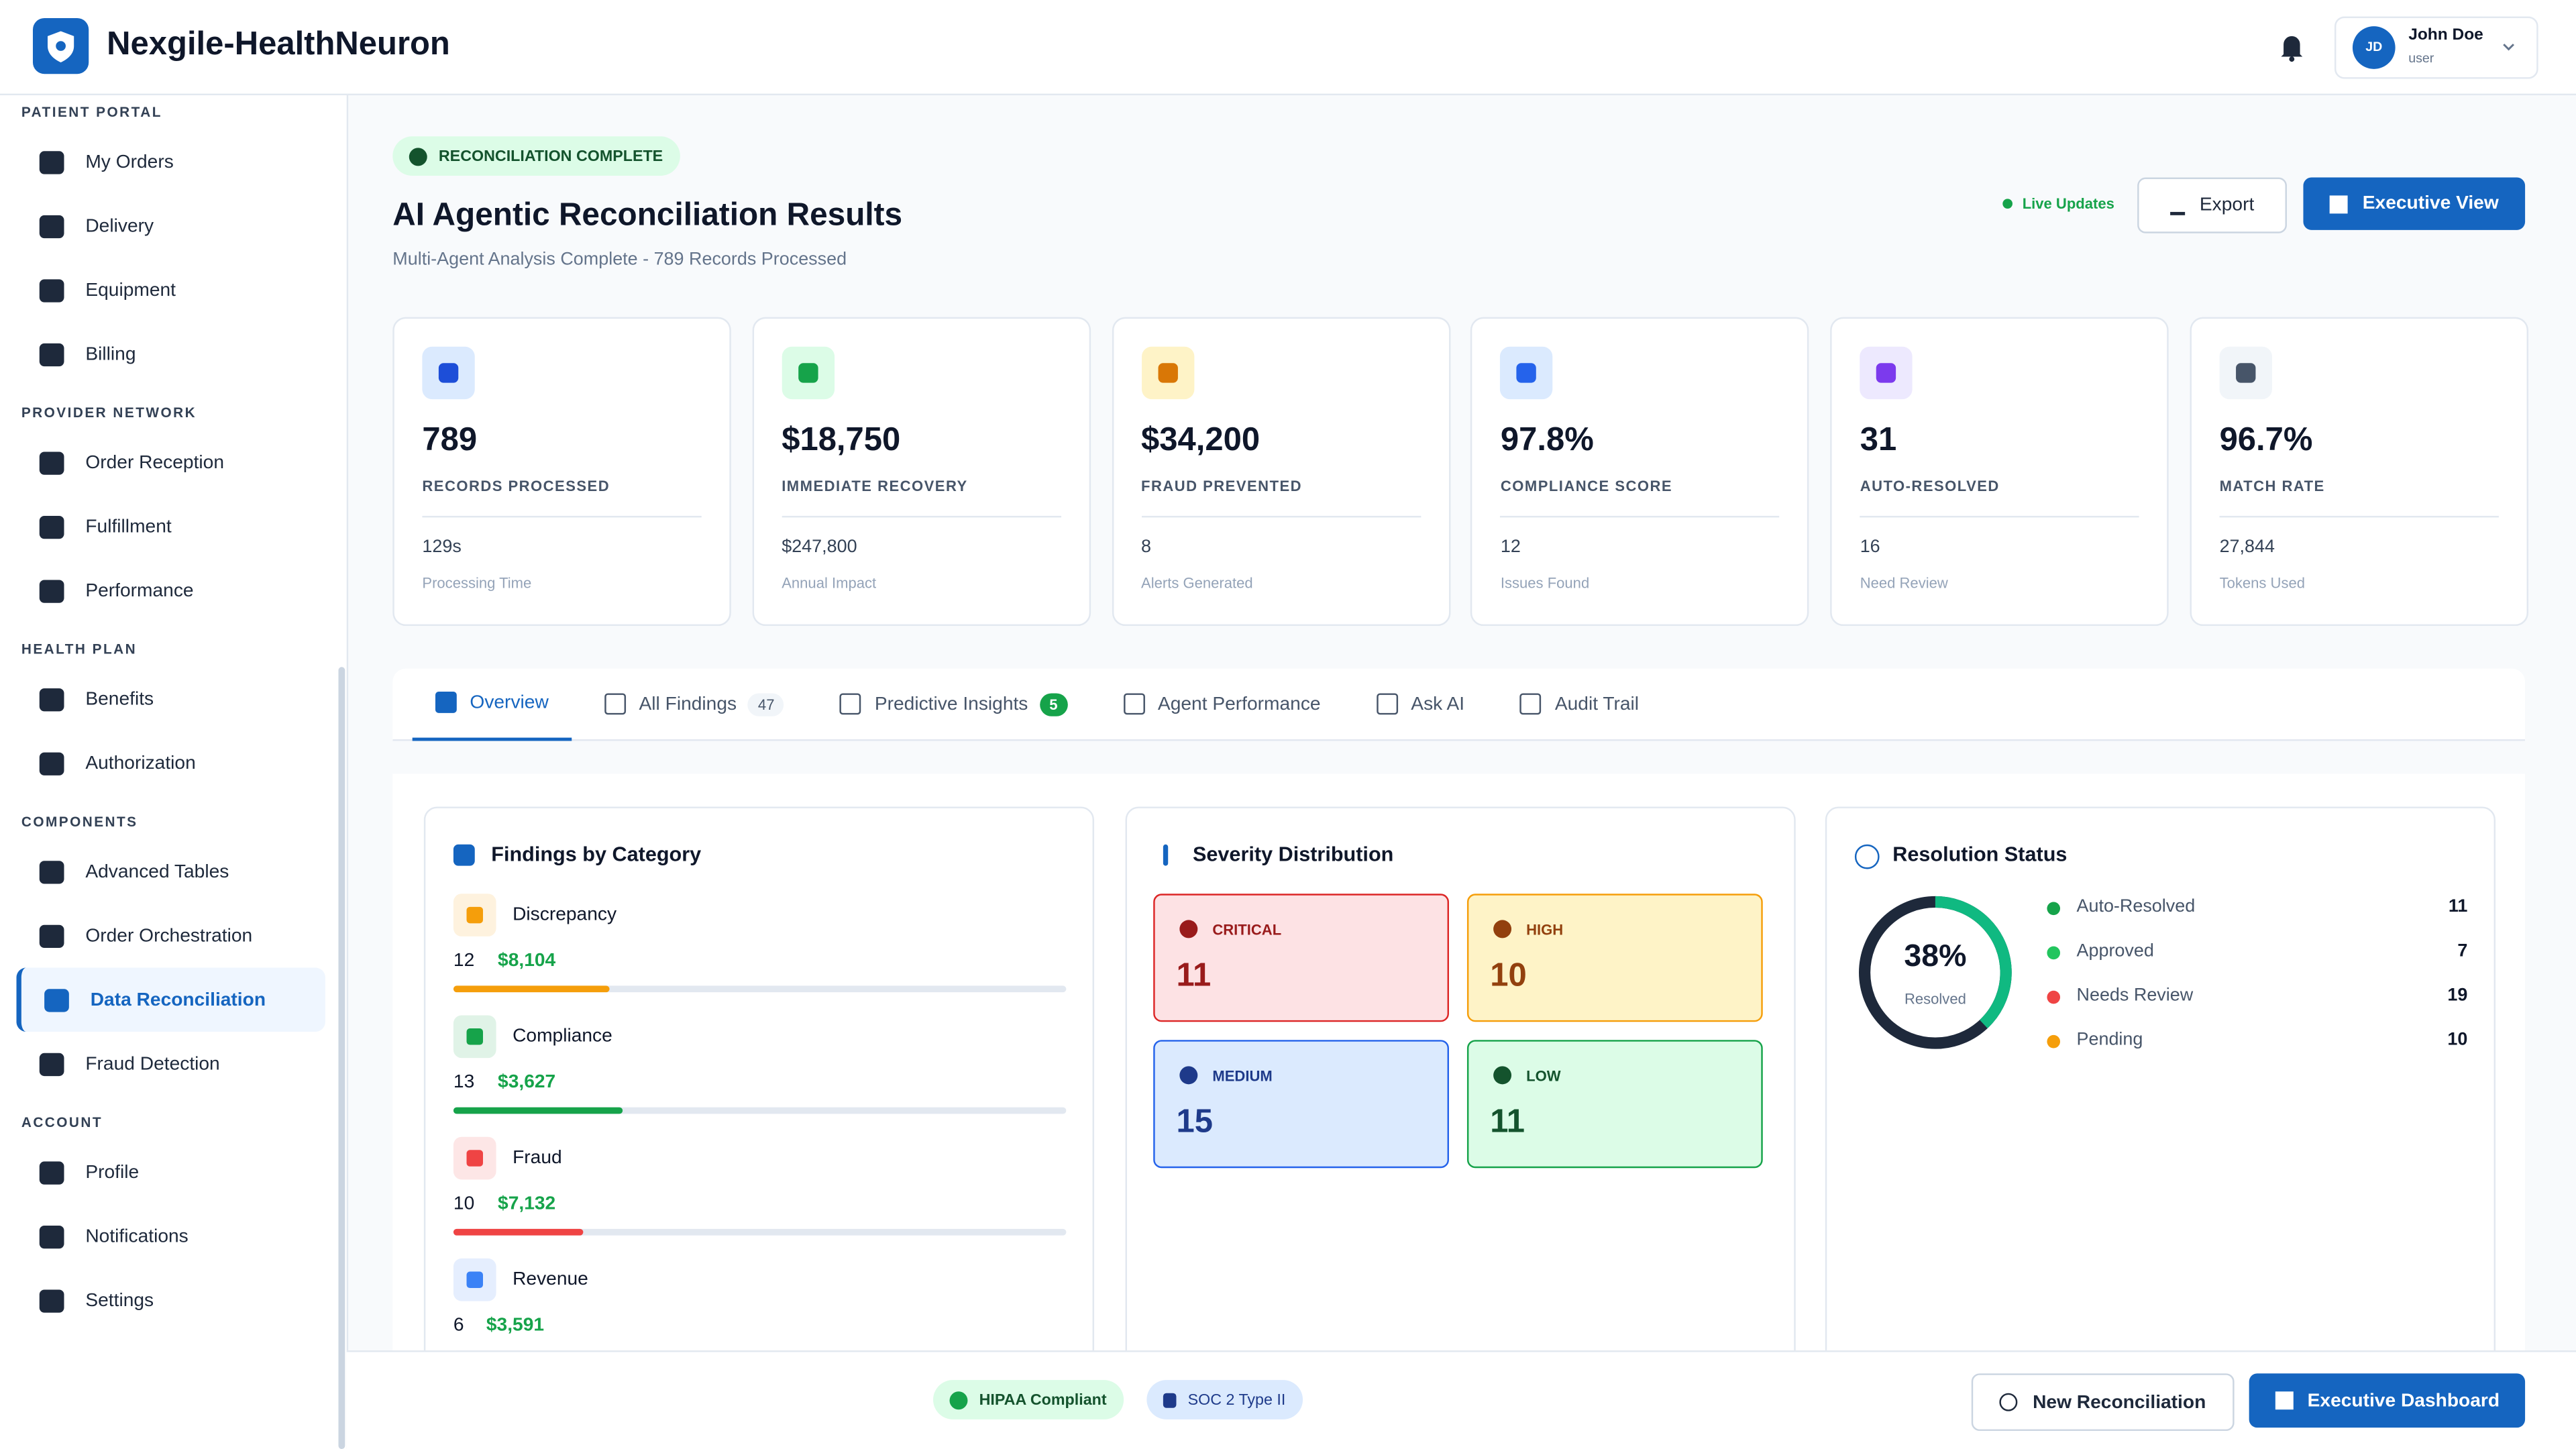 The height and width of the screenshot is (1449, 2576). I want to click on tab: Predictive Insights 5, so click(953, 704).